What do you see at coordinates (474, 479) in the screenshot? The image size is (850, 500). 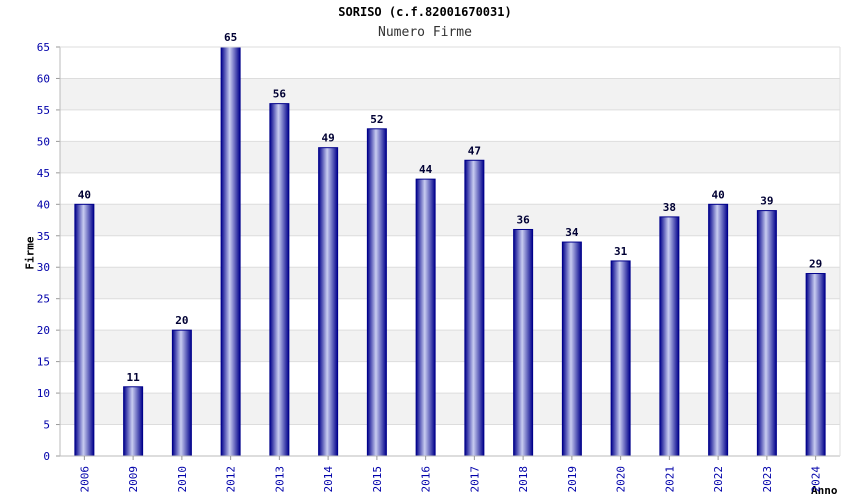 I see `x-tick-label: 2017` at bounding box center [474, 479].